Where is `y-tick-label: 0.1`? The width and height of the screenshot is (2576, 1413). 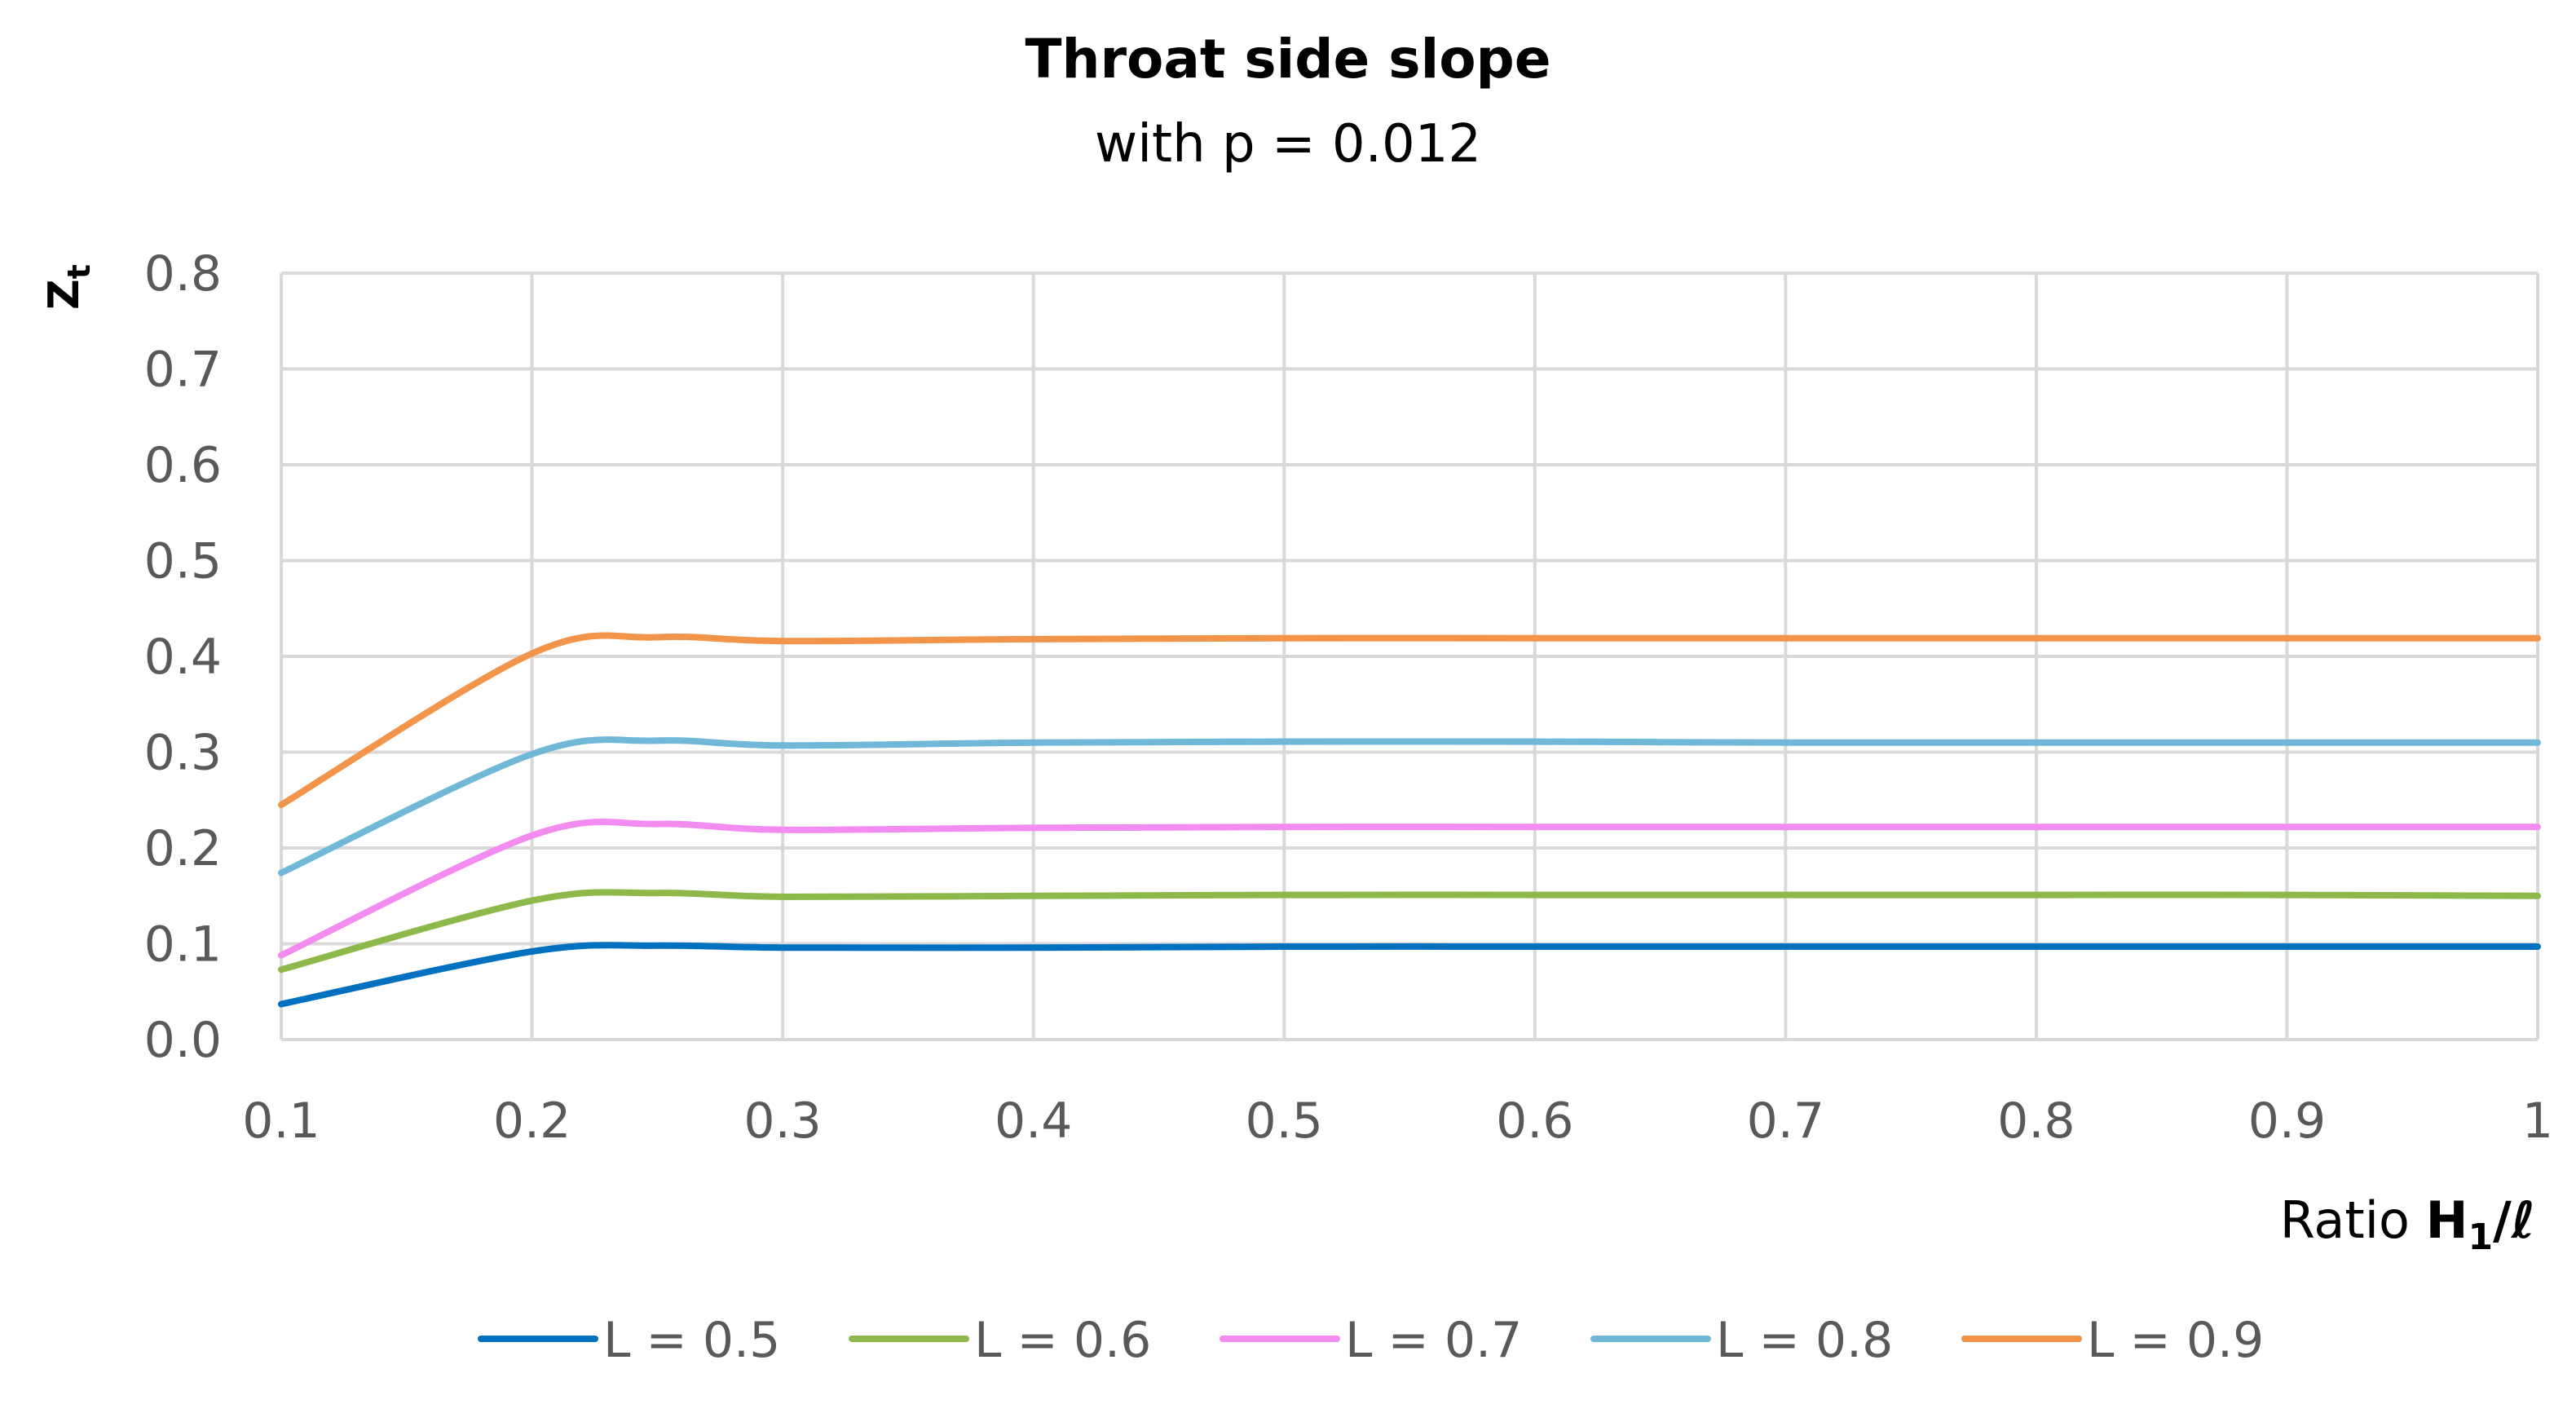
y-tick-label: 0.1 is located at coordinates (183, 945).